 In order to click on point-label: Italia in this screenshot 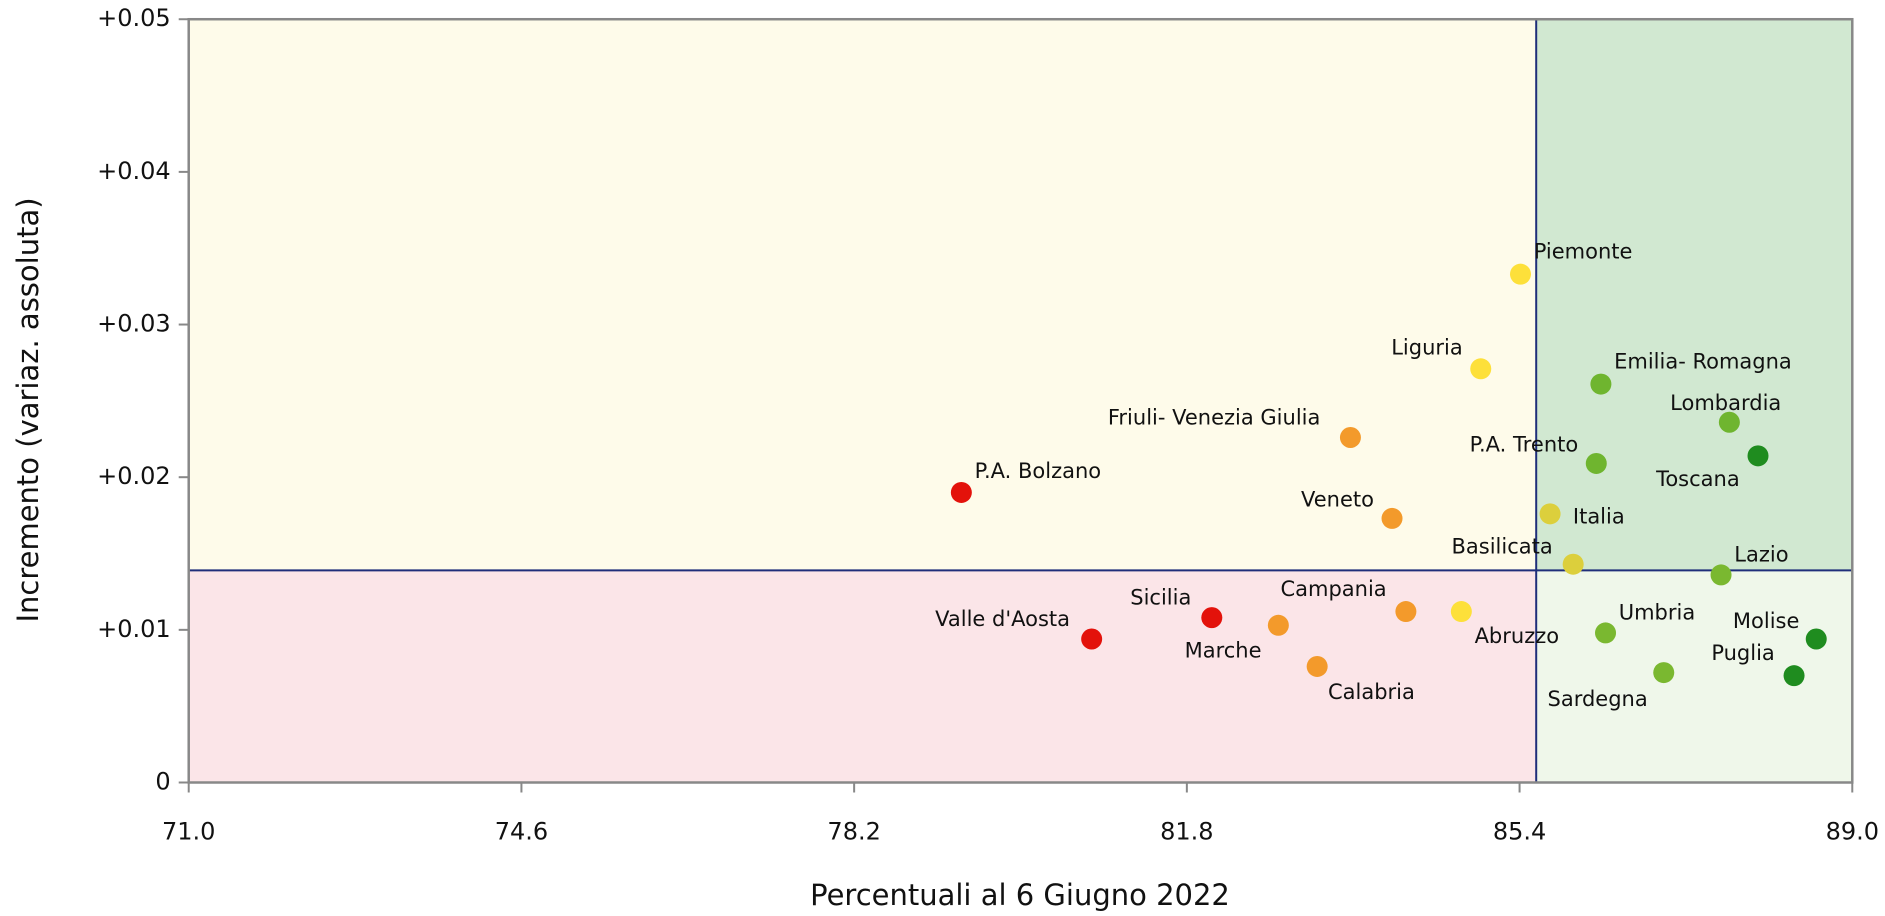, I will do `click(1599, 516)`.